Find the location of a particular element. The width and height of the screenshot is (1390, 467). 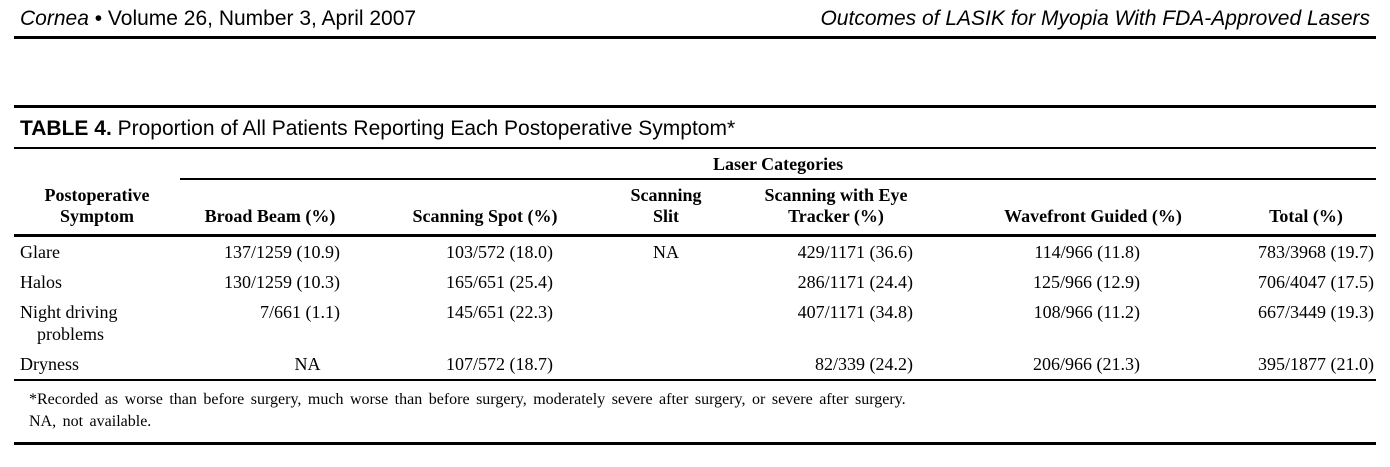

running-head-journal: Cornea • Volume 26, Number 3, April 2007 is located at coordinates (218, 19).